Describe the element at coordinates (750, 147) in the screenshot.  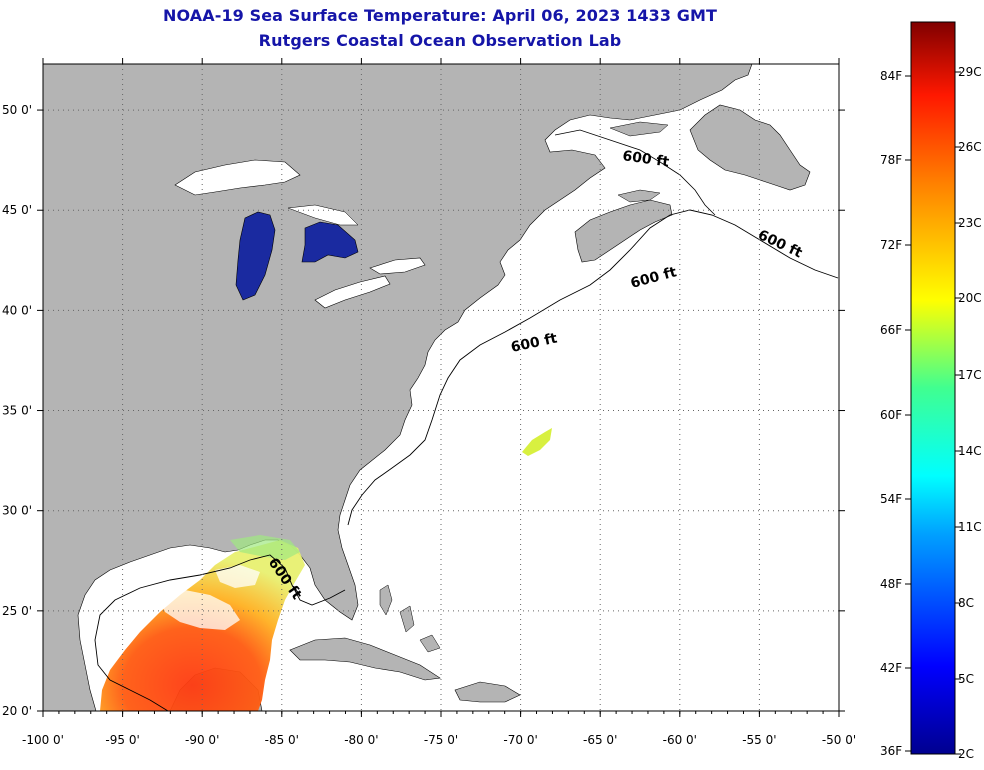
I see `land-newfoundland` at that location.